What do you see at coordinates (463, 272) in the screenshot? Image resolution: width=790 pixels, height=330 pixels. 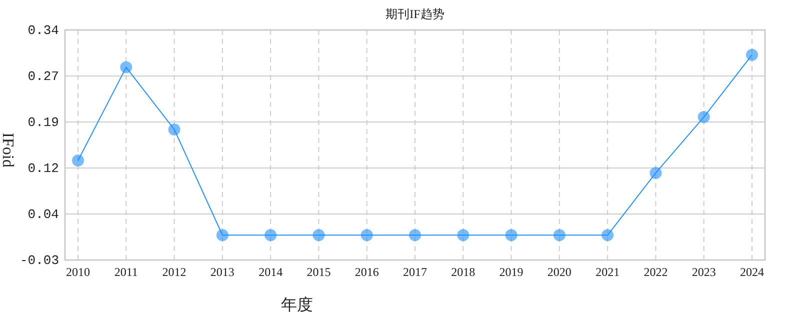 I see `x-tick-label: 2018` at bounding box center [463, 272].